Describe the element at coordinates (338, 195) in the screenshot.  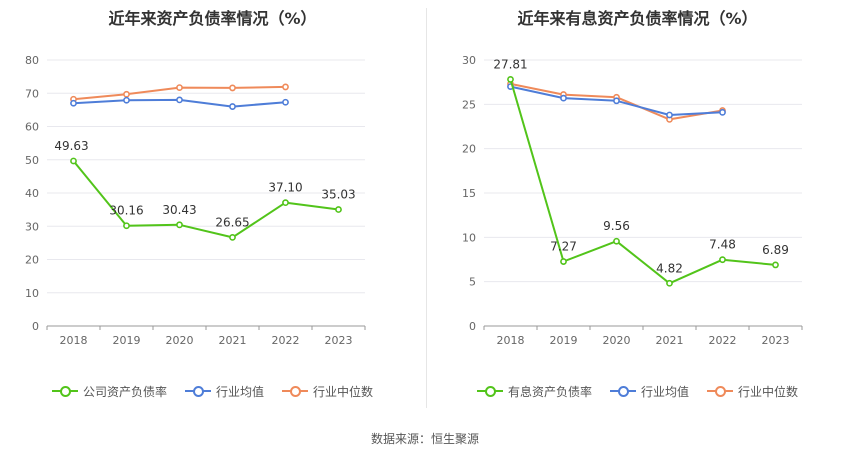
I see `data-label: 35.03` at that location.